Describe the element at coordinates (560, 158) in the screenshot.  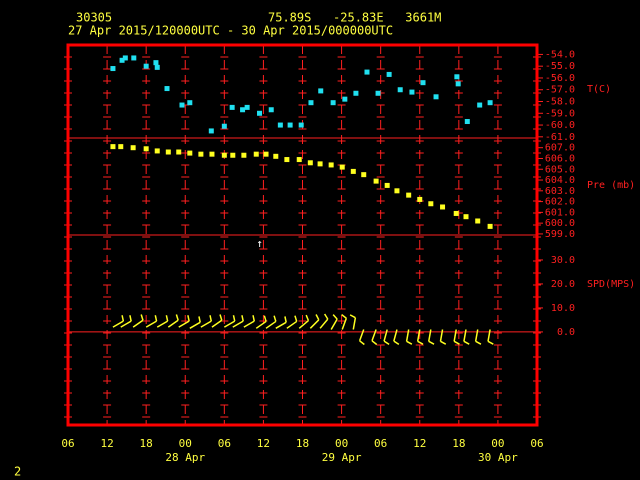
I see `y-tick-label: 606.0` at that location.